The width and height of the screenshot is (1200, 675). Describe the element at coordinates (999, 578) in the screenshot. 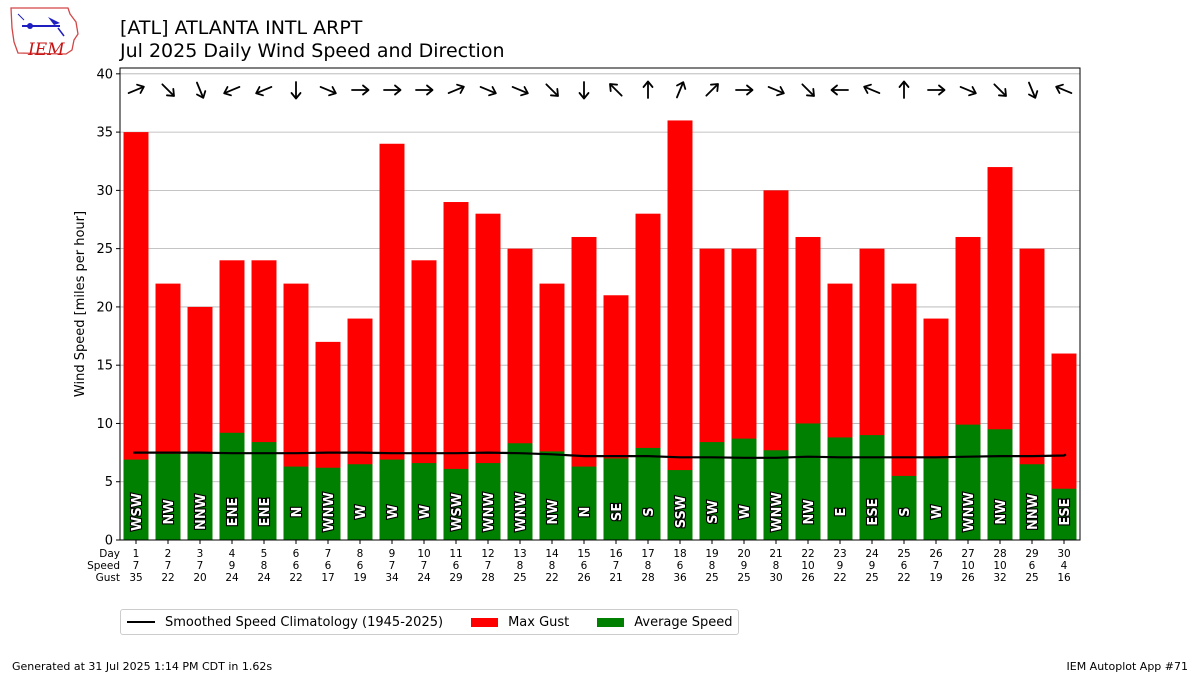

I see `gust-label: 32` at that location.